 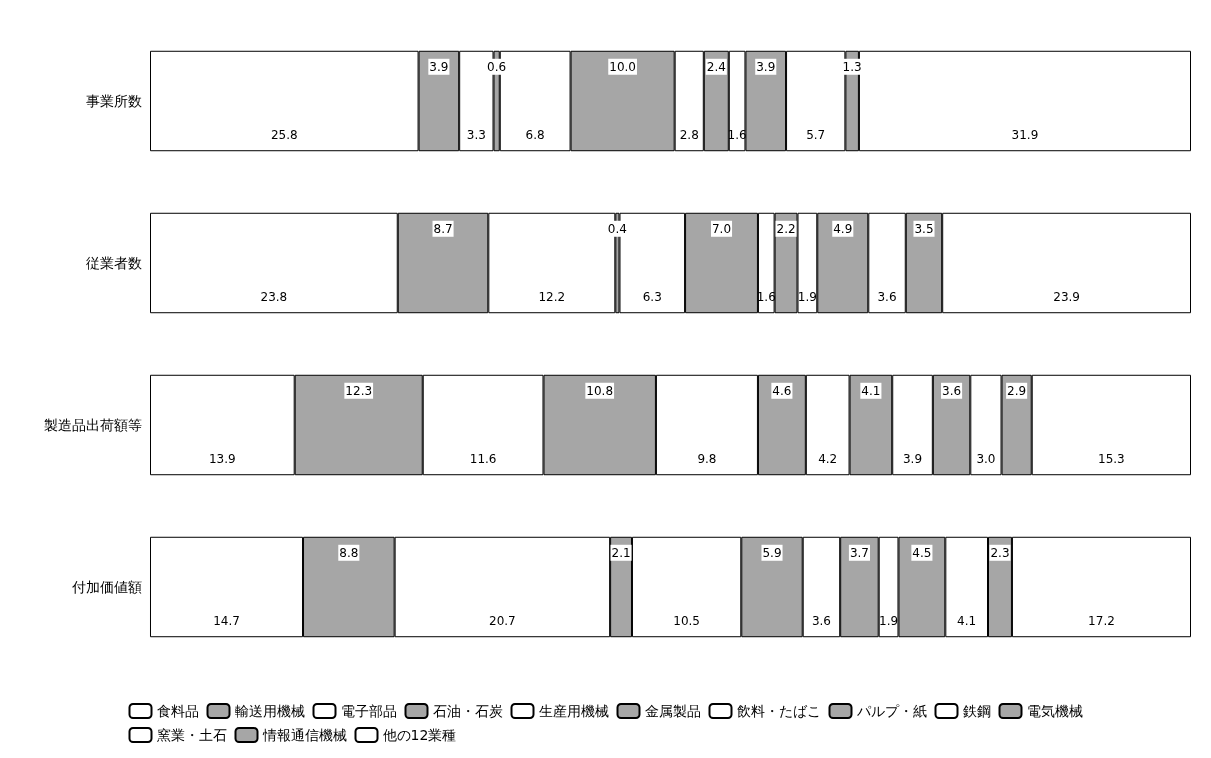 I want to click on data-label: 10.0, so click(x=622, y=66).